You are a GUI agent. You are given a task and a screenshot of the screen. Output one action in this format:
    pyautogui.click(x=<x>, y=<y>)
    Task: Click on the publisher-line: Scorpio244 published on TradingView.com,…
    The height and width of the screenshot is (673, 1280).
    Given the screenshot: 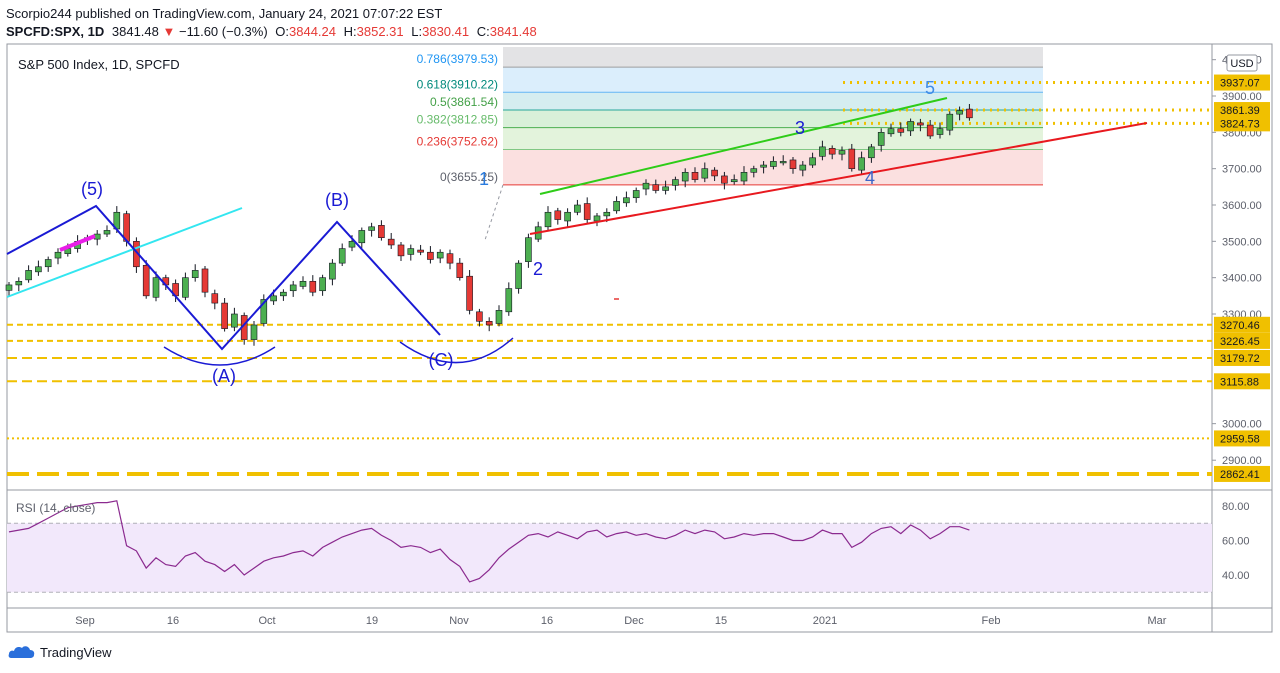 What is the action you would take?
    pyautogui.click(x=224, y=13)
    